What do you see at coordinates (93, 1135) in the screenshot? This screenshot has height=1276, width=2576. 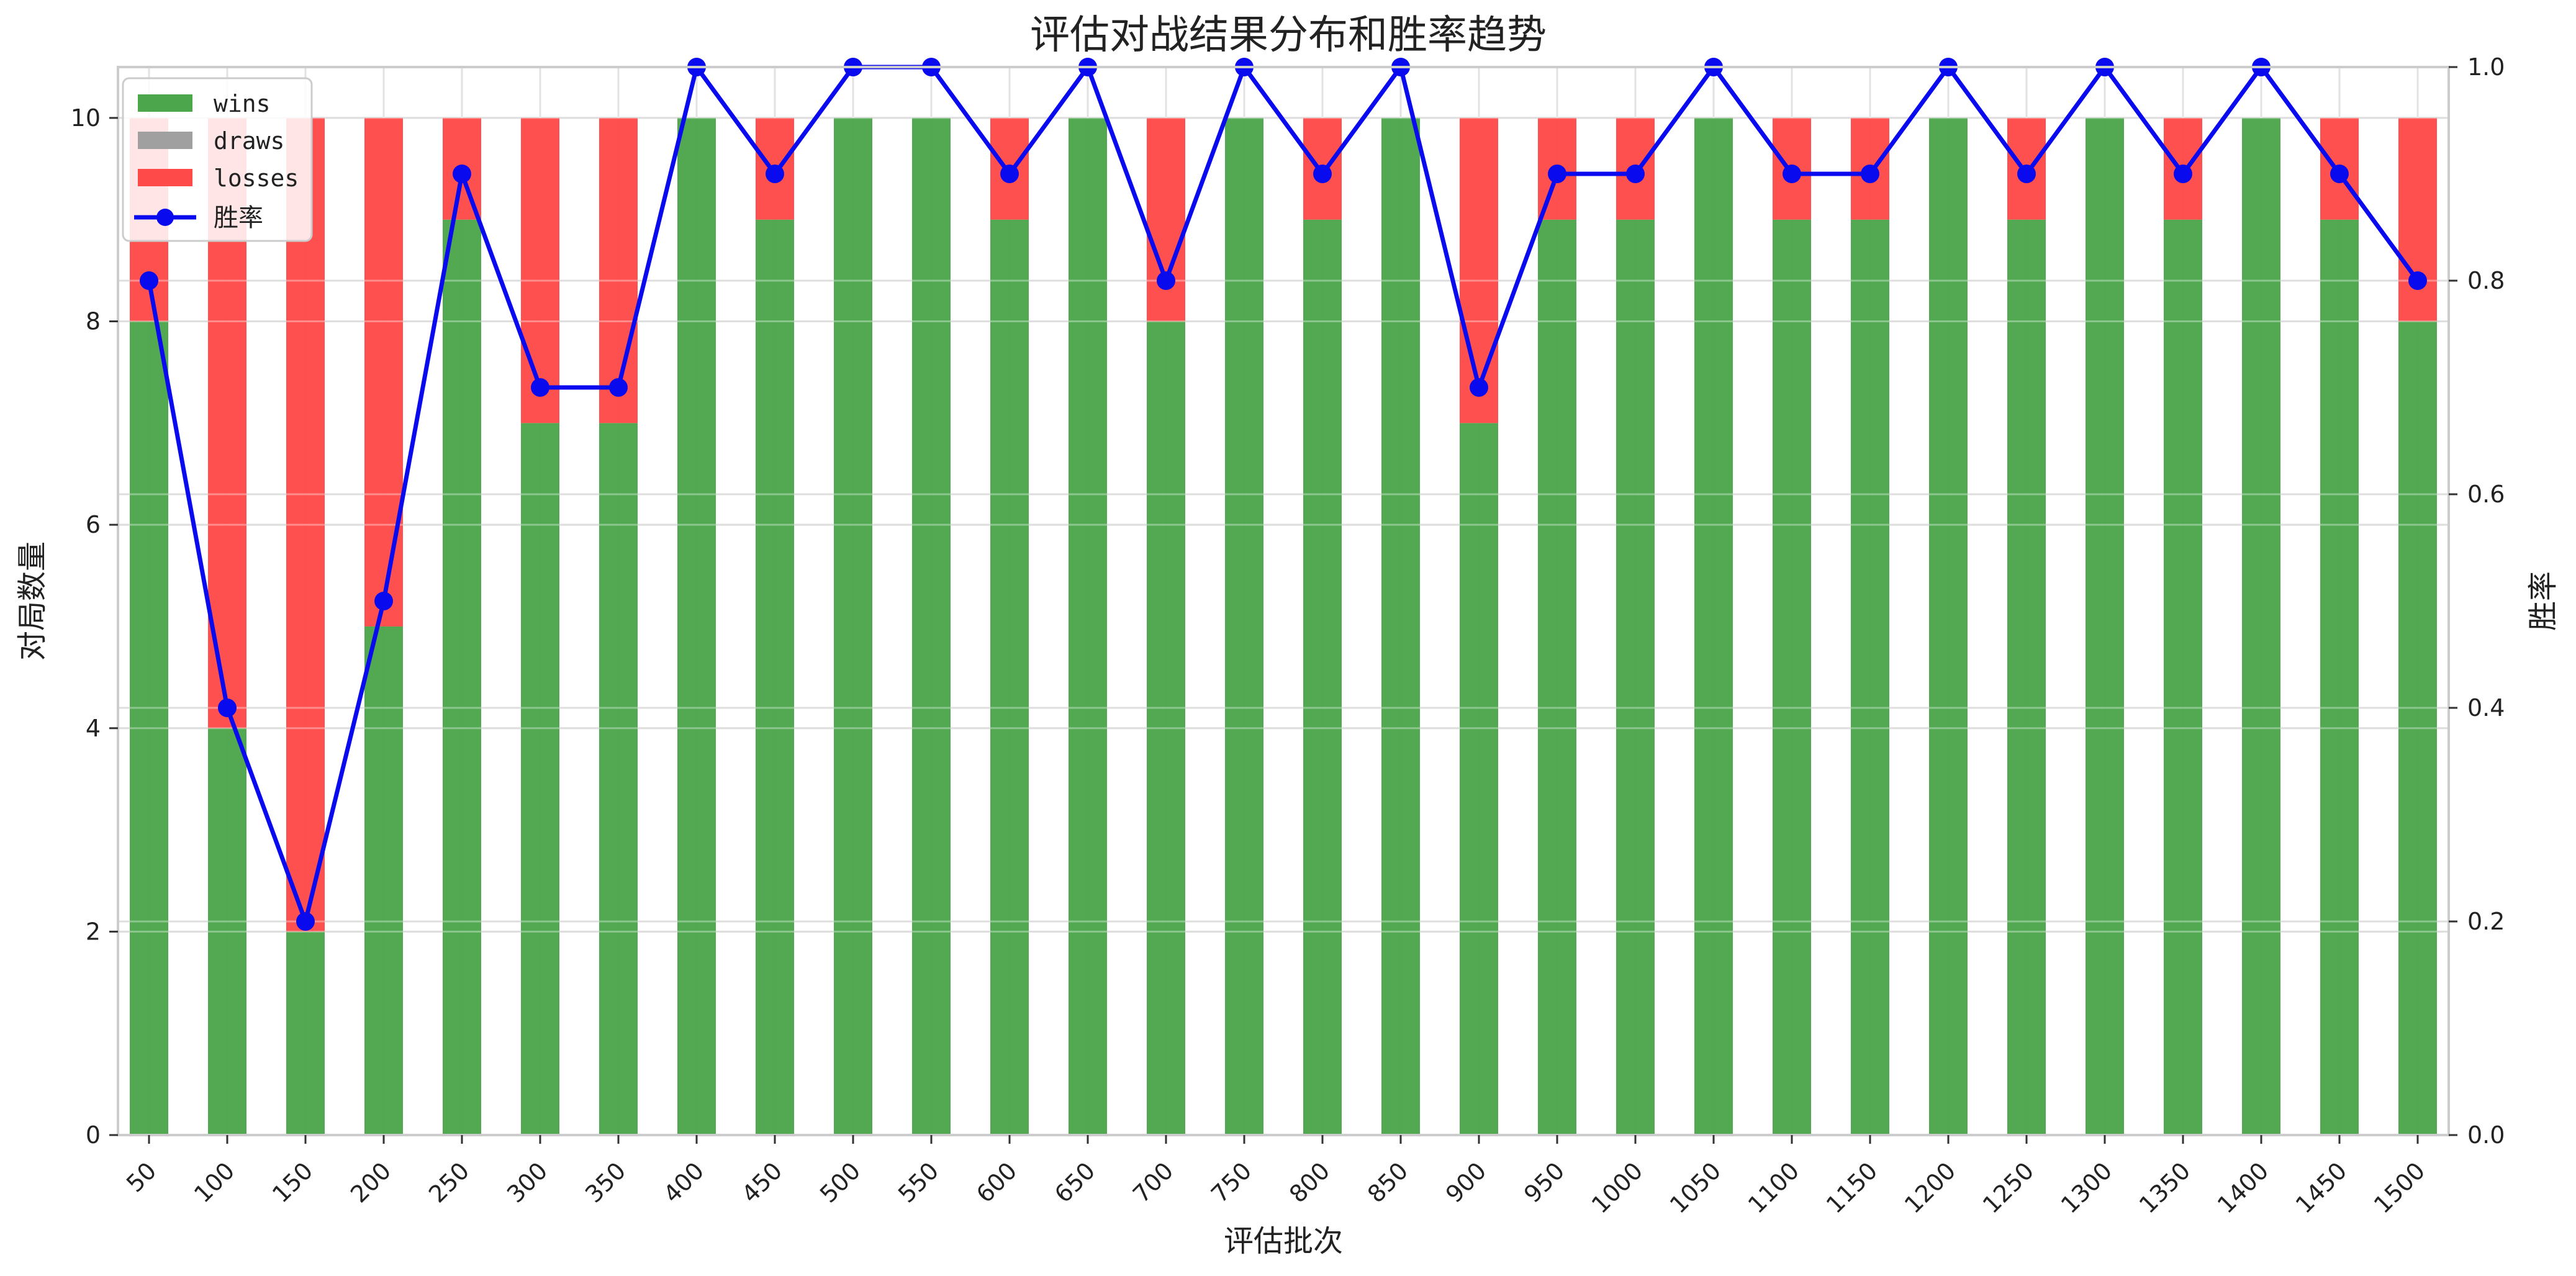 I see `y-tick-label-0: 0` at bounding box center [93, 1135].